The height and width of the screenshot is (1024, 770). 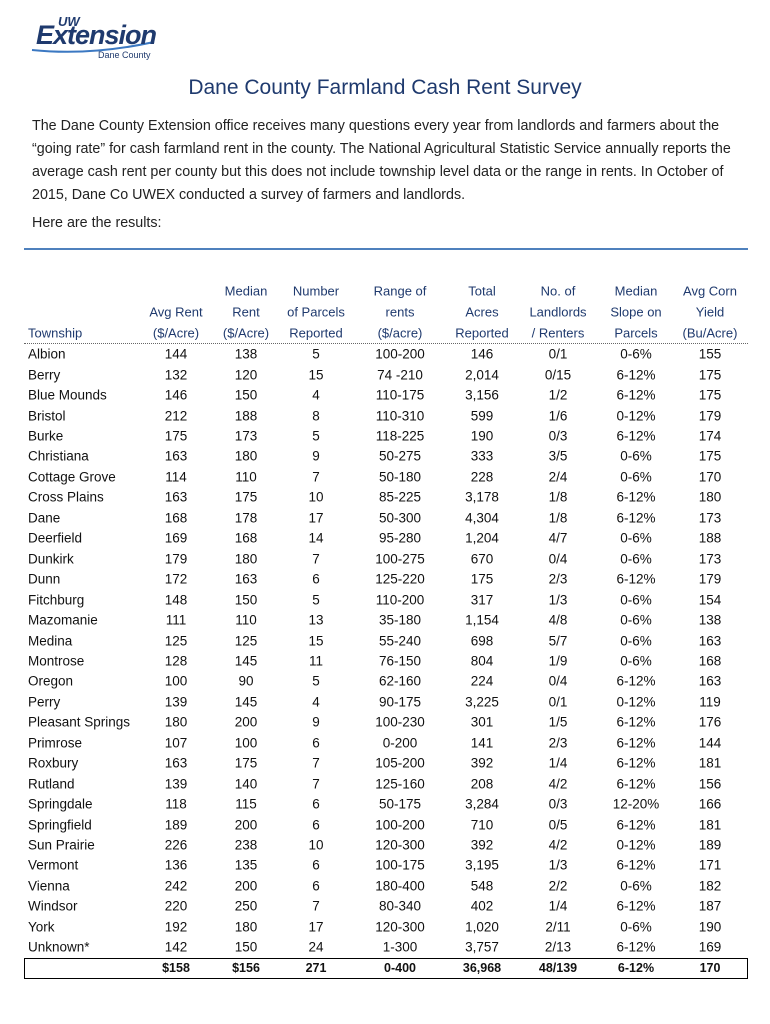 I want to click on table-cell: 3,178, so click(x=482, y=497).